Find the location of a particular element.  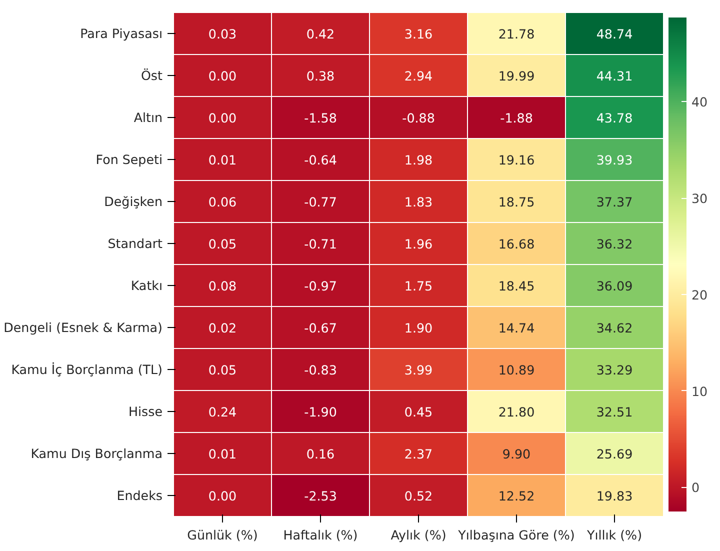

data-label: 1.75 is located at coordinates (418, 286).